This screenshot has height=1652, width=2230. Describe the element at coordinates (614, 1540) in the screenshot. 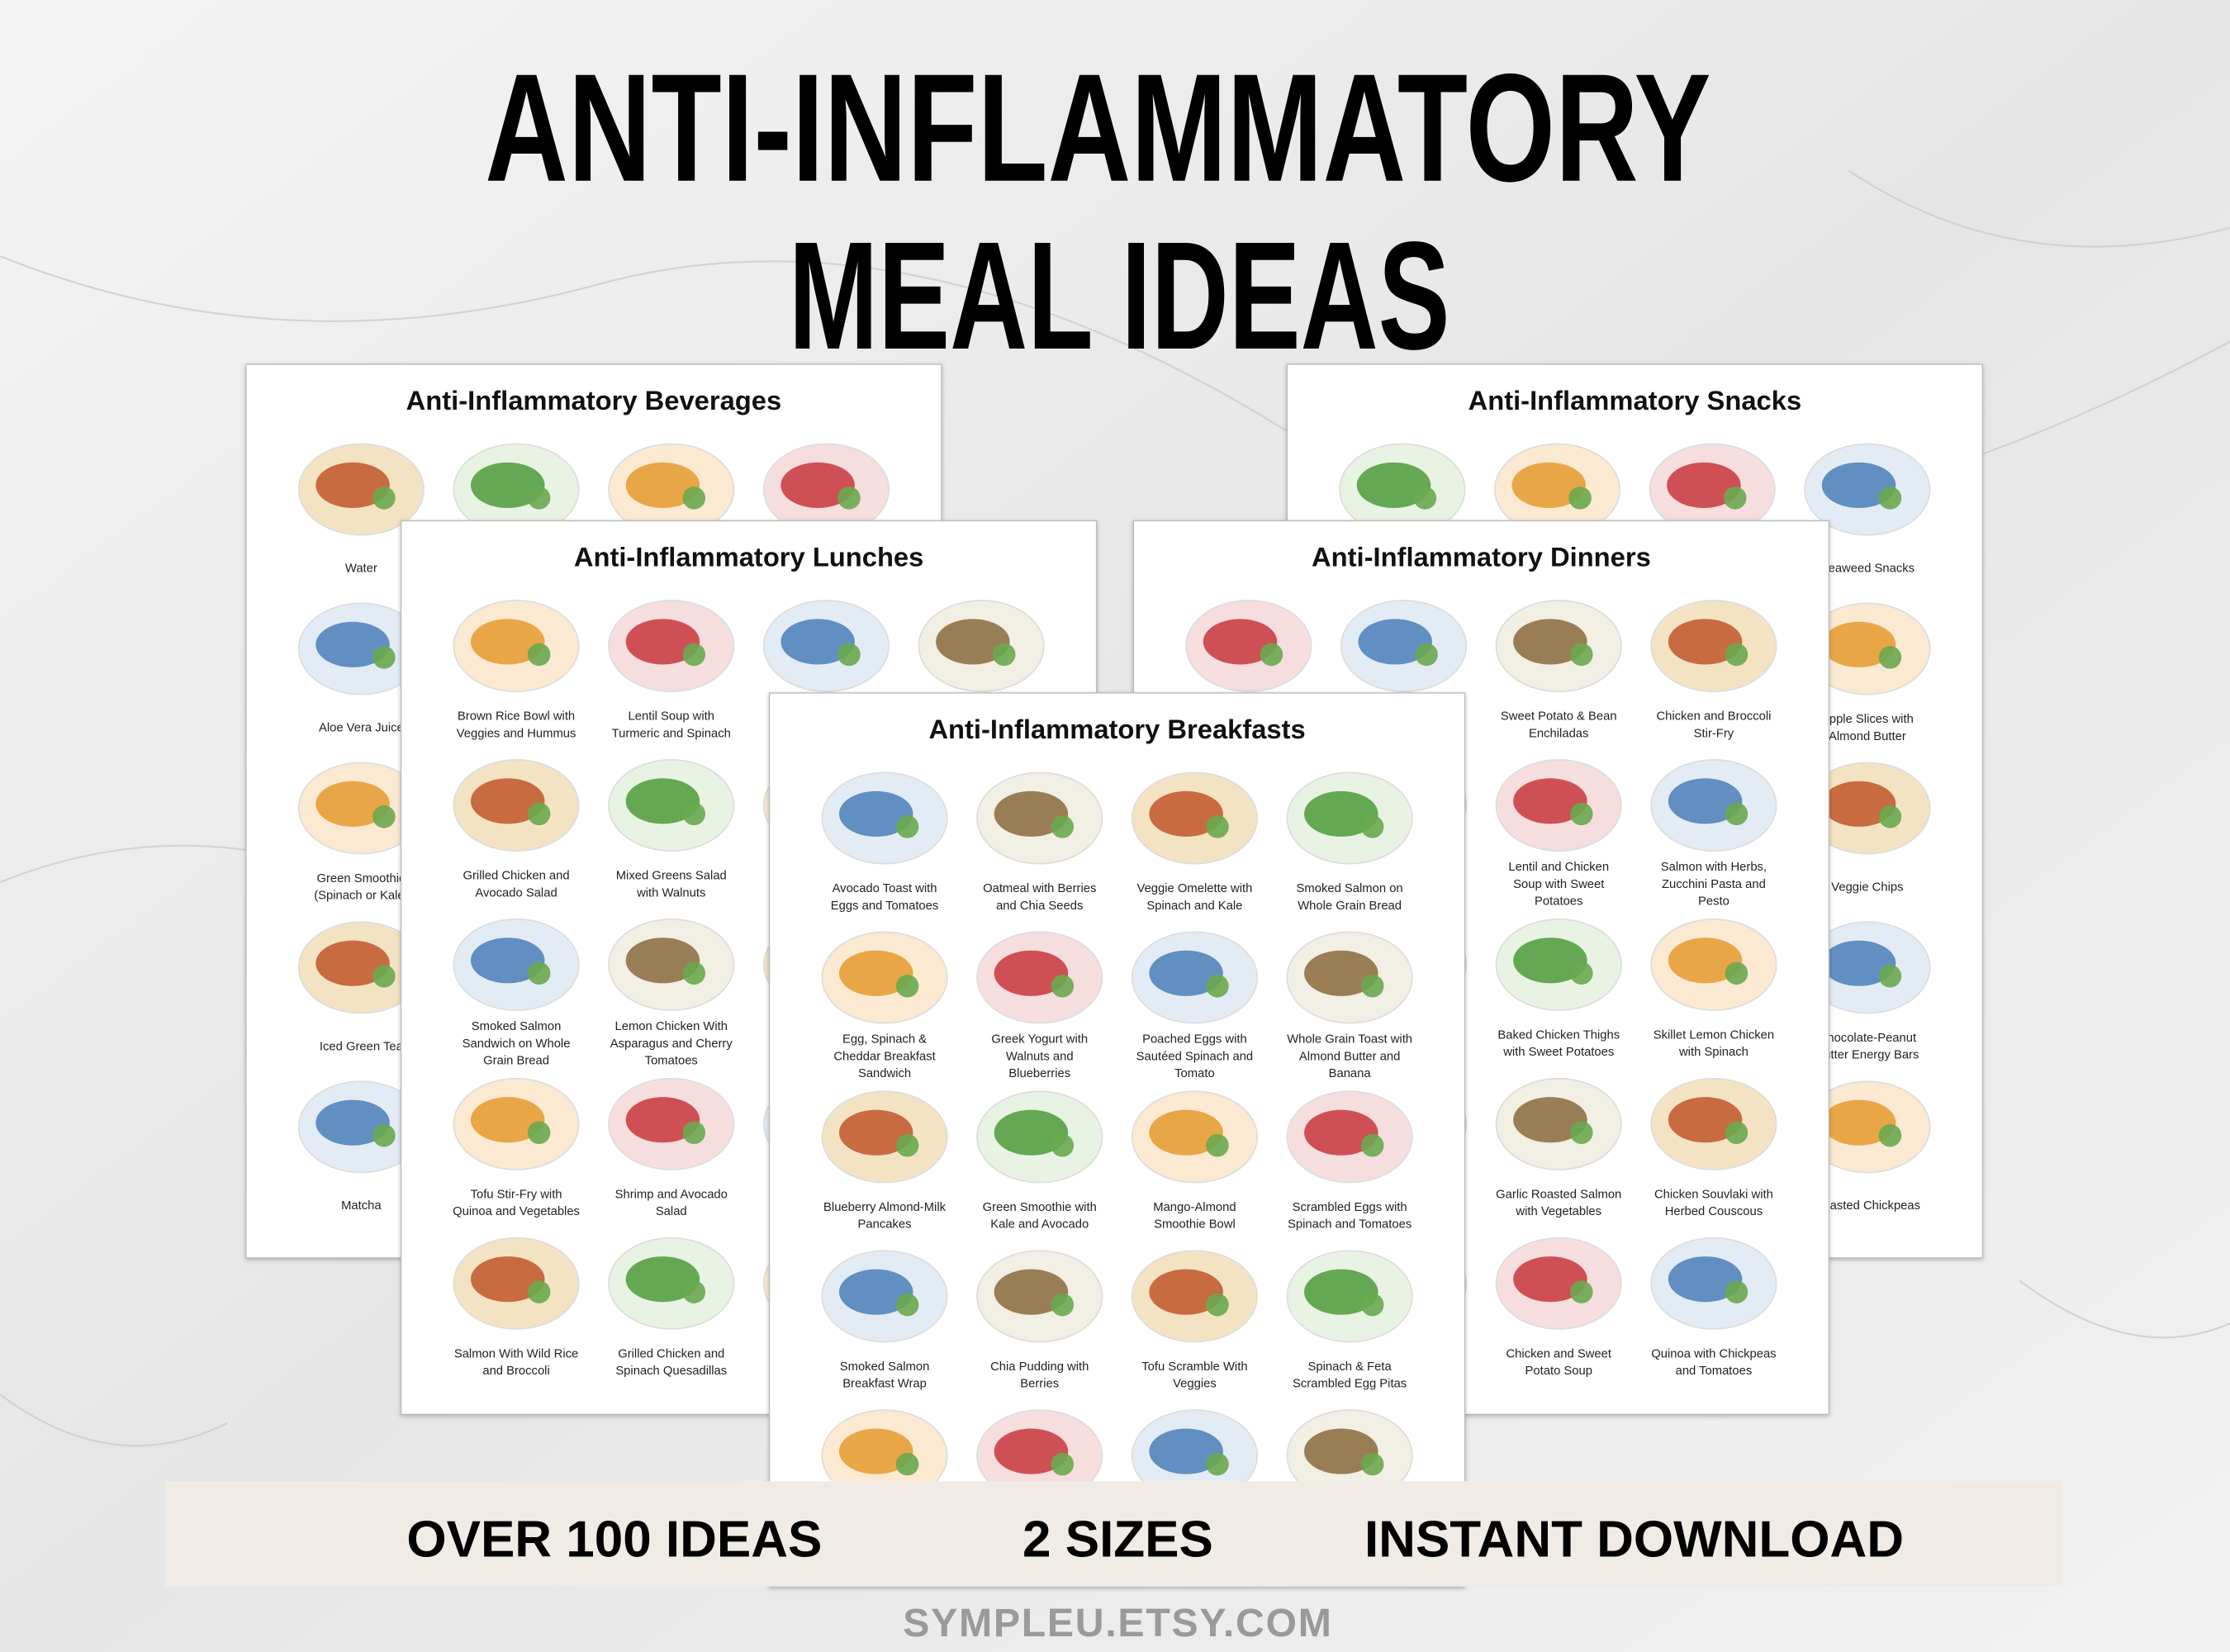

I see `banner-text: OVER 100 IDEAS` at that location.